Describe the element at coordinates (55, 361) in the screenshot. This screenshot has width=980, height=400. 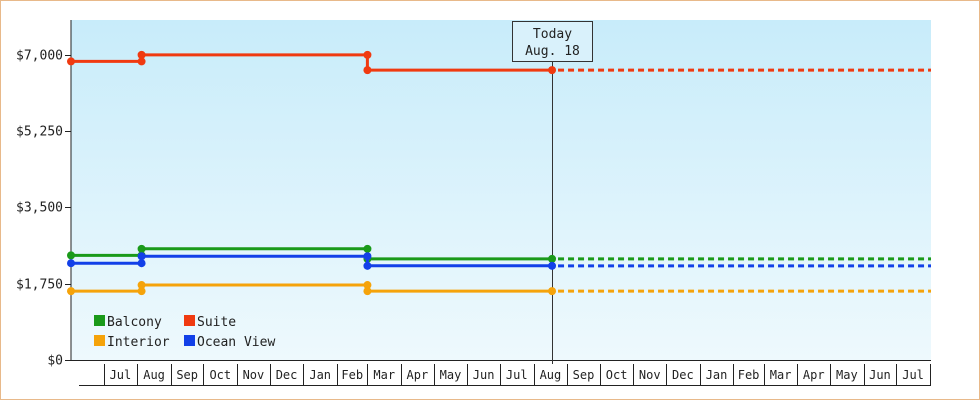
I see `y-tick-label: $0` at that location.